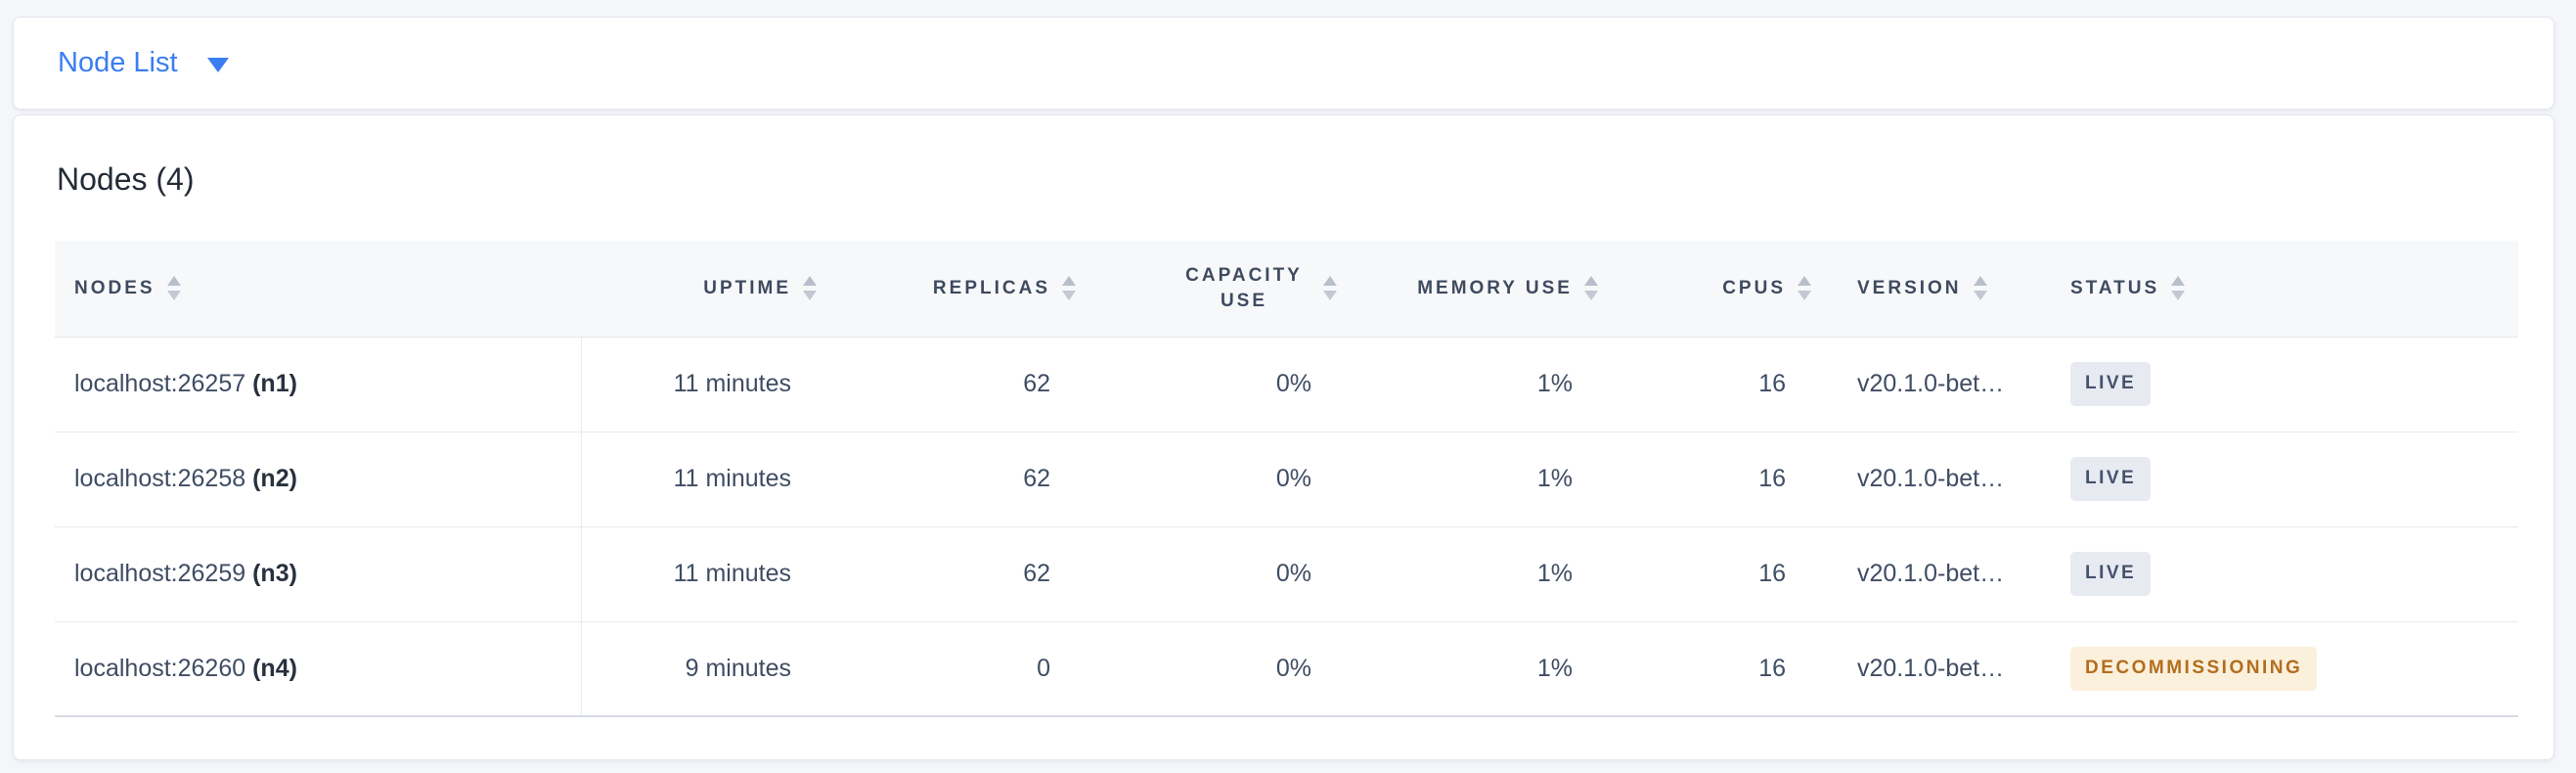 This screenshot has width=2576, height=773. I want to click on node-address: localhost:26259, so click(160, 573).